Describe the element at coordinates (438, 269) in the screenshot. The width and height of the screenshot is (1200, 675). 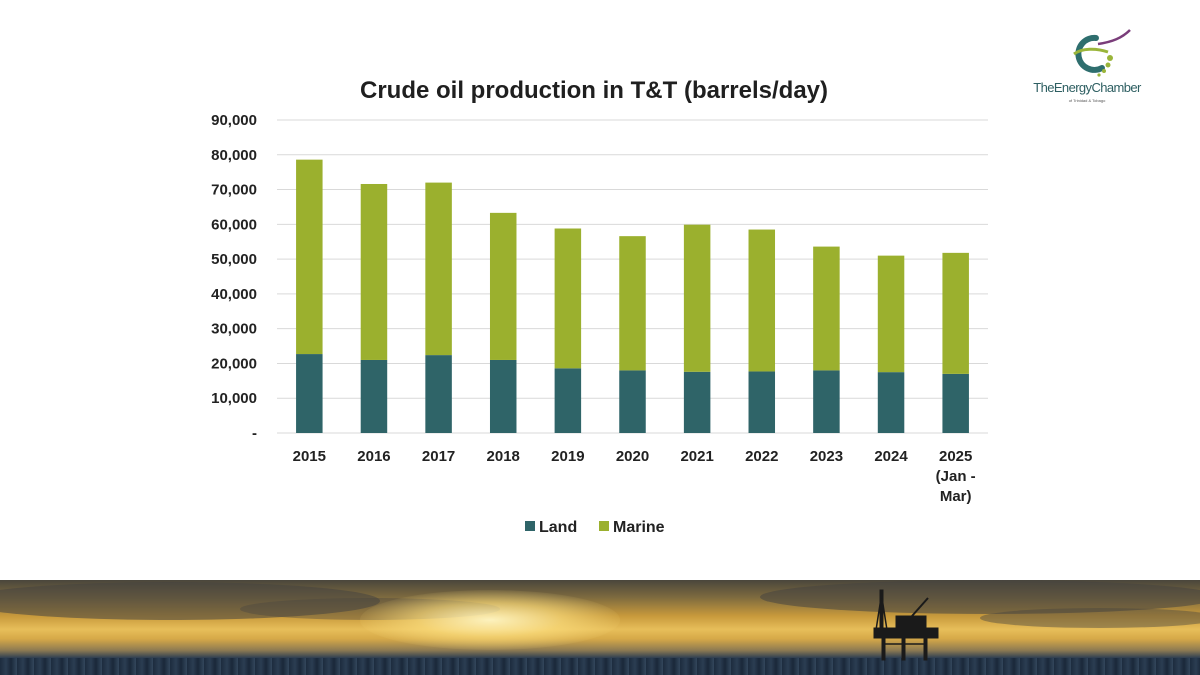
I see `bar-marine-2017` at that location.